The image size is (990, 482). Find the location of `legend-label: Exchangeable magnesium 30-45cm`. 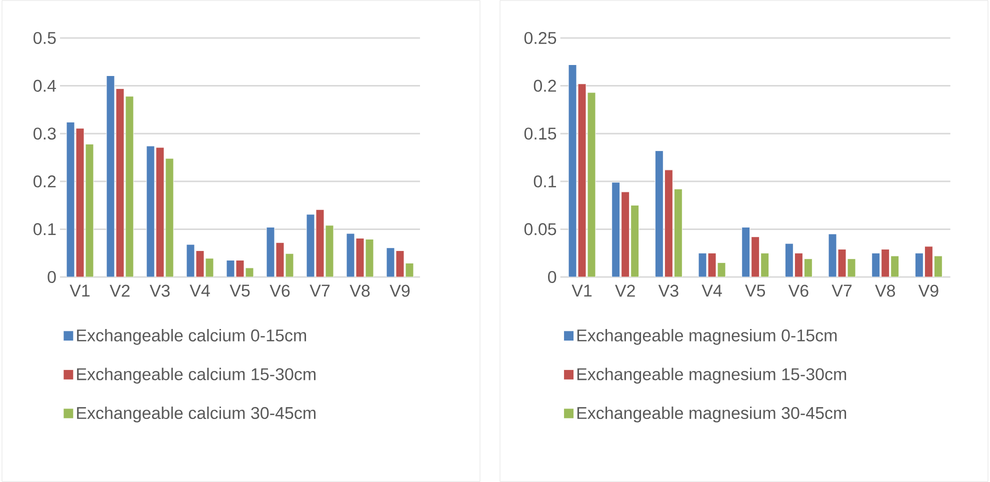

legend-label: Exchangeable magnesium 30-45cm is located at coordinates (711, 414).